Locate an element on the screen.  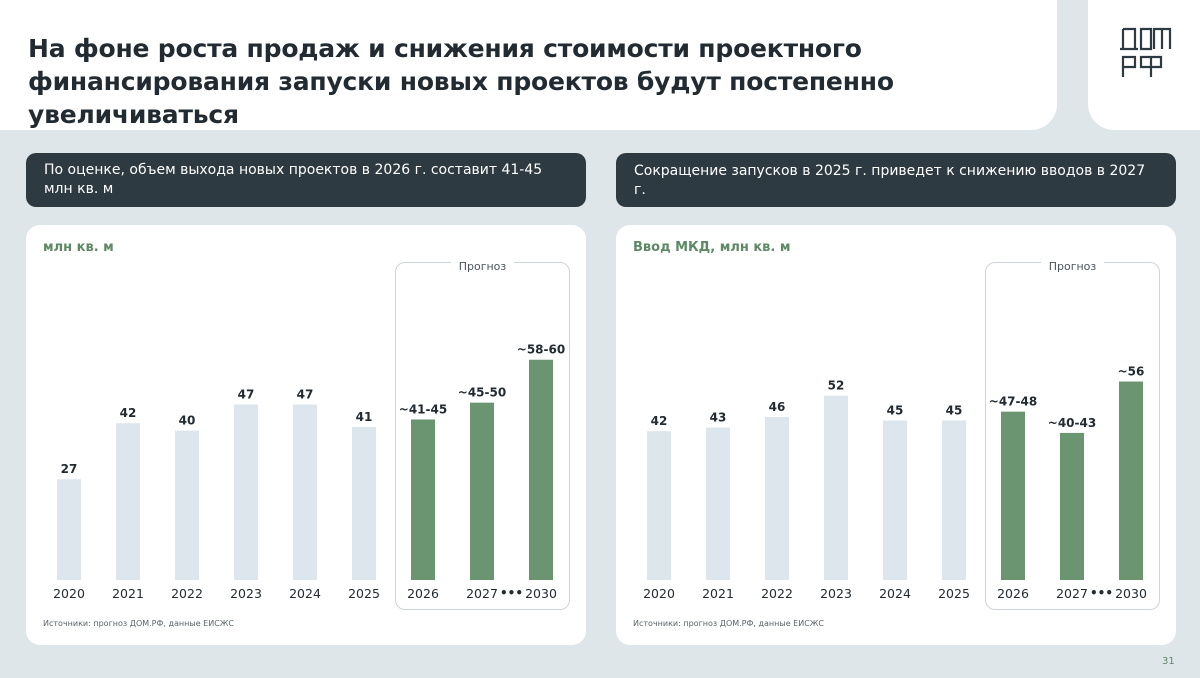
data-label-2020: 42 is located at coordinates (659, 421).